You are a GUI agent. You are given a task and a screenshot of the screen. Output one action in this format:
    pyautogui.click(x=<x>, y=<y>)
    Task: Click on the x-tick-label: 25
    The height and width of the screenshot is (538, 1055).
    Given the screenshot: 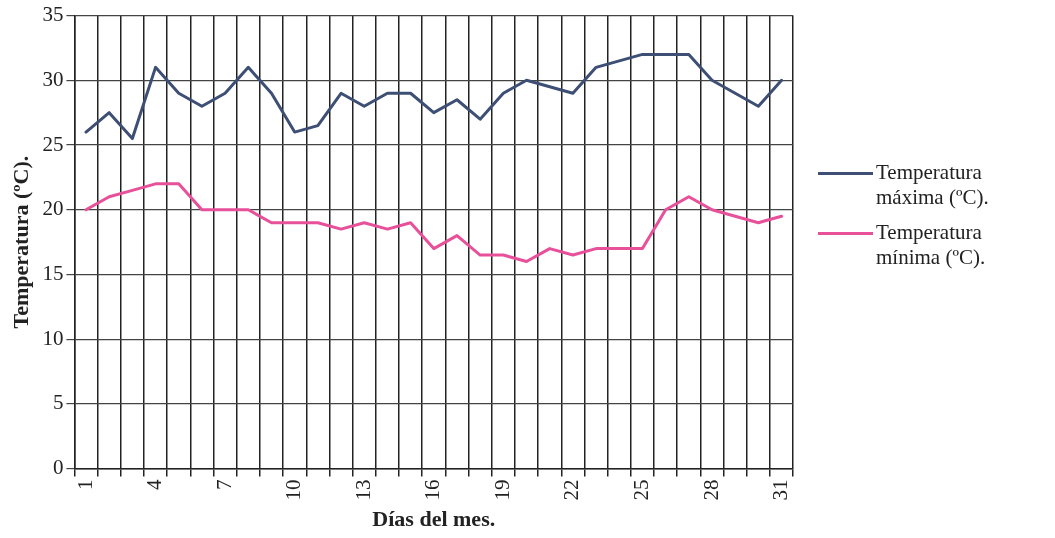 What is the action you would take?
    pyautogui.click(x=640, y=490)
    